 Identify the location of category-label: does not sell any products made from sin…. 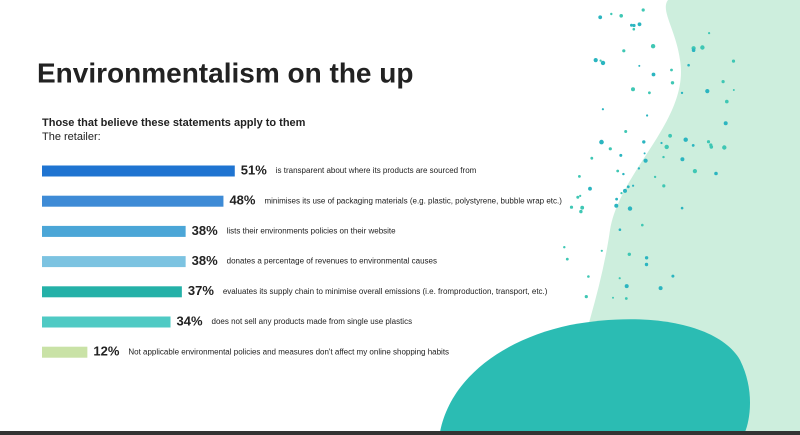
(312, 321).